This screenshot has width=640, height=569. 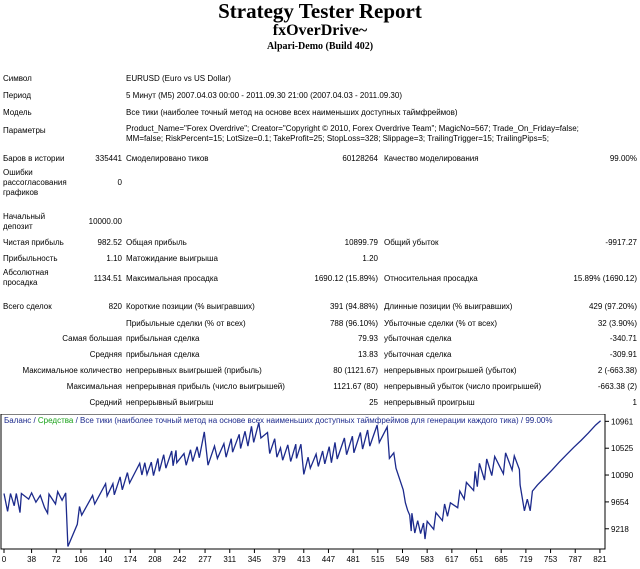 I want to click on ticks-value: 60128264, so click(x=360, y=158).